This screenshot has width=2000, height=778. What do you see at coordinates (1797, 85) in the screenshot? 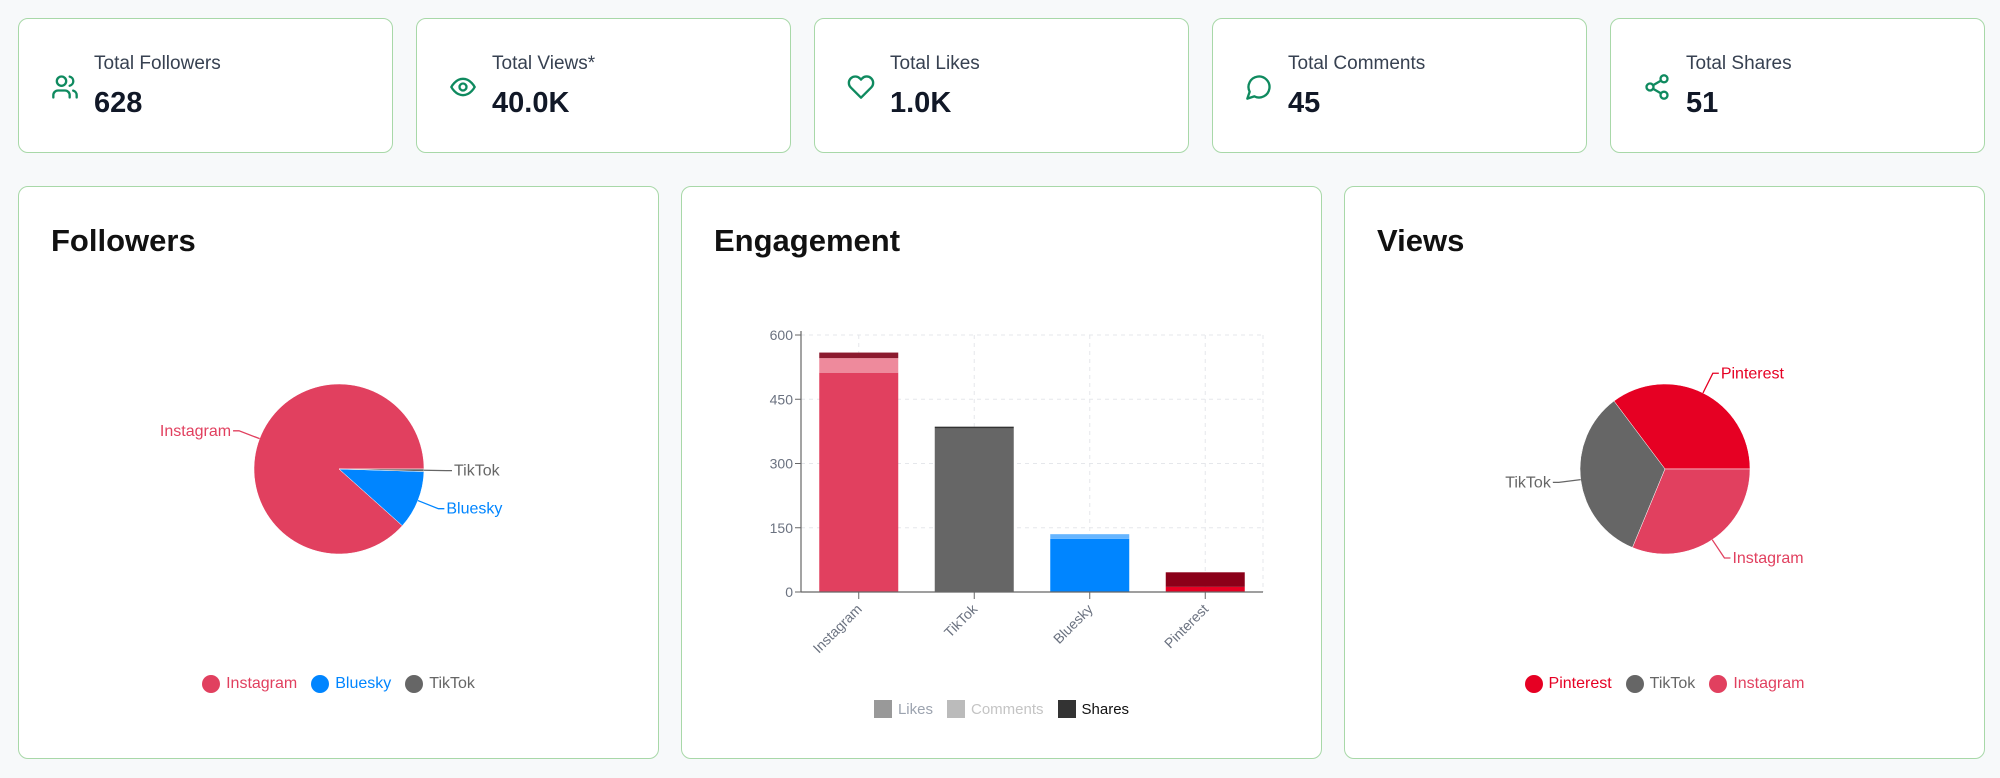
I see `stat-card-shares: Total Shares 51` at bounding box center [1797, 85].